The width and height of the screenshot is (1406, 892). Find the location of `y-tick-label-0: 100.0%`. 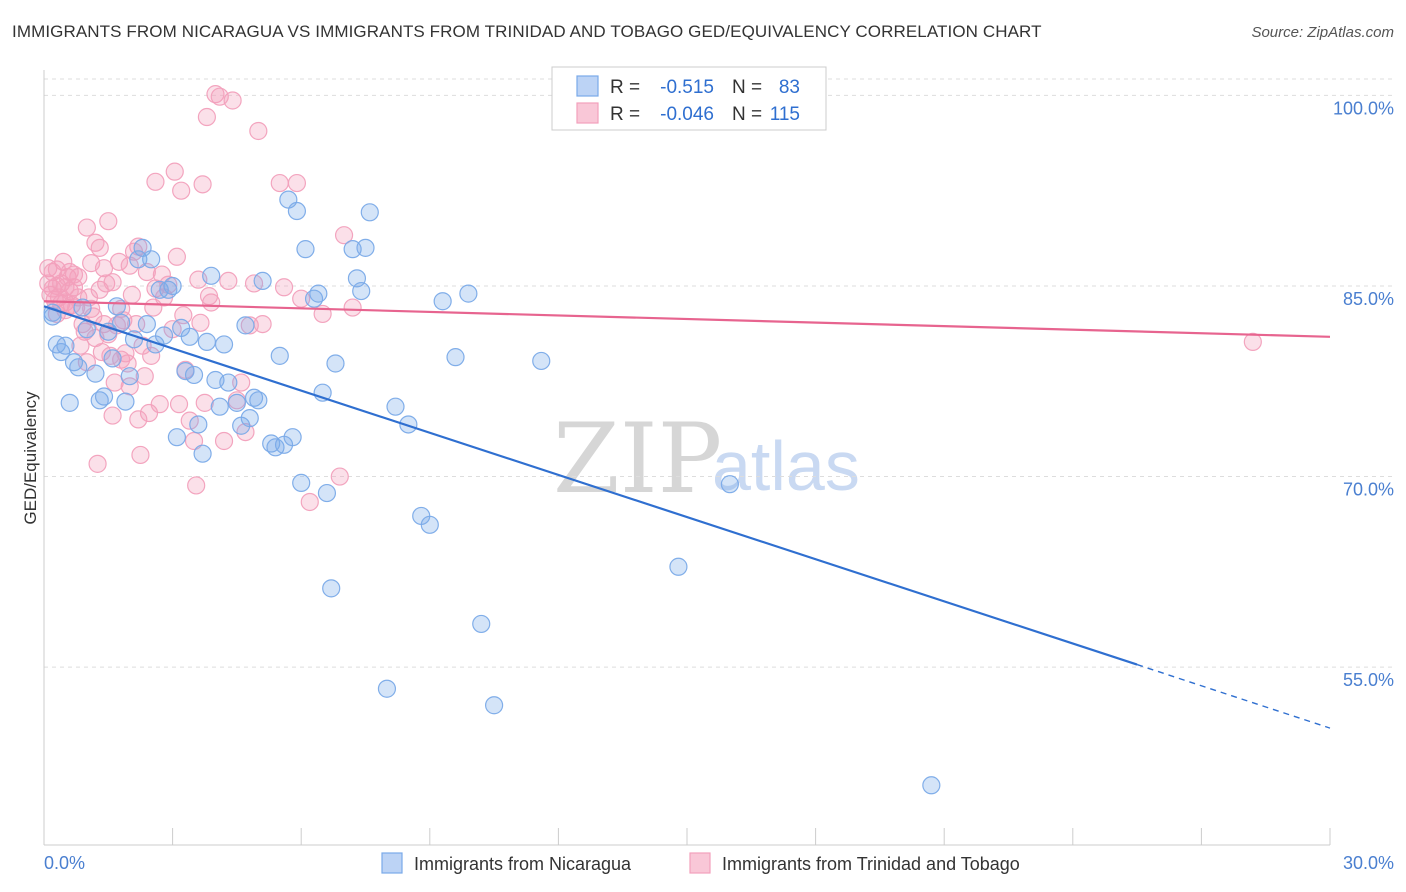

y-tick-label-0: 100.0% is located at coordinates (1363, 108).